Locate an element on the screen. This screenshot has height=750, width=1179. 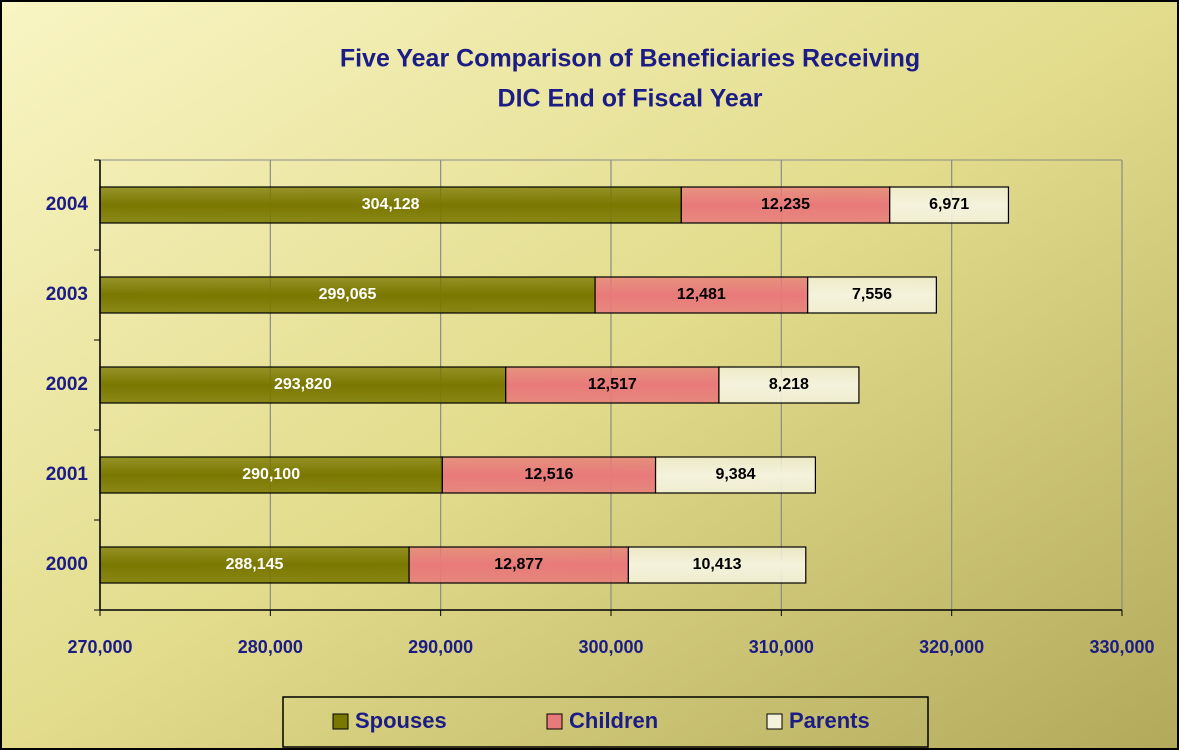
legend-label: Spouses is located at coordinates (401, 720).